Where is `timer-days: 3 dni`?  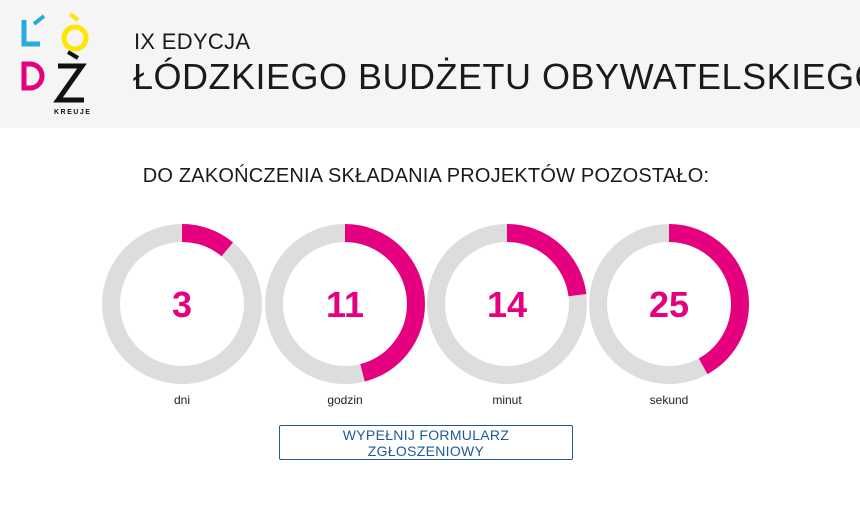 timer-days: 3 dni is located at coordinates (182, 317).